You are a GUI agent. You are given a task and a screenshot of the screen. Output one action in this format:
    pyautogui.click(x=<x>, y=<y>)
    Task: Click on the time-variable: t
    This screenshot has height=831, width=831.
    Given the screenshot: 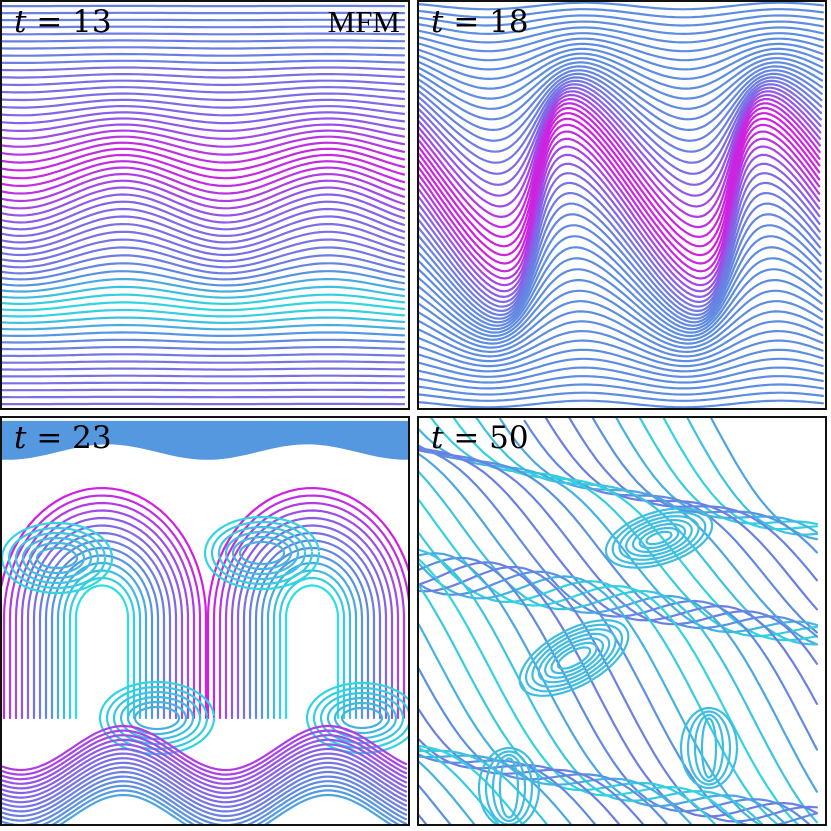 What is the action you would take?
    pyautogui.click(x=437, y=22)
    